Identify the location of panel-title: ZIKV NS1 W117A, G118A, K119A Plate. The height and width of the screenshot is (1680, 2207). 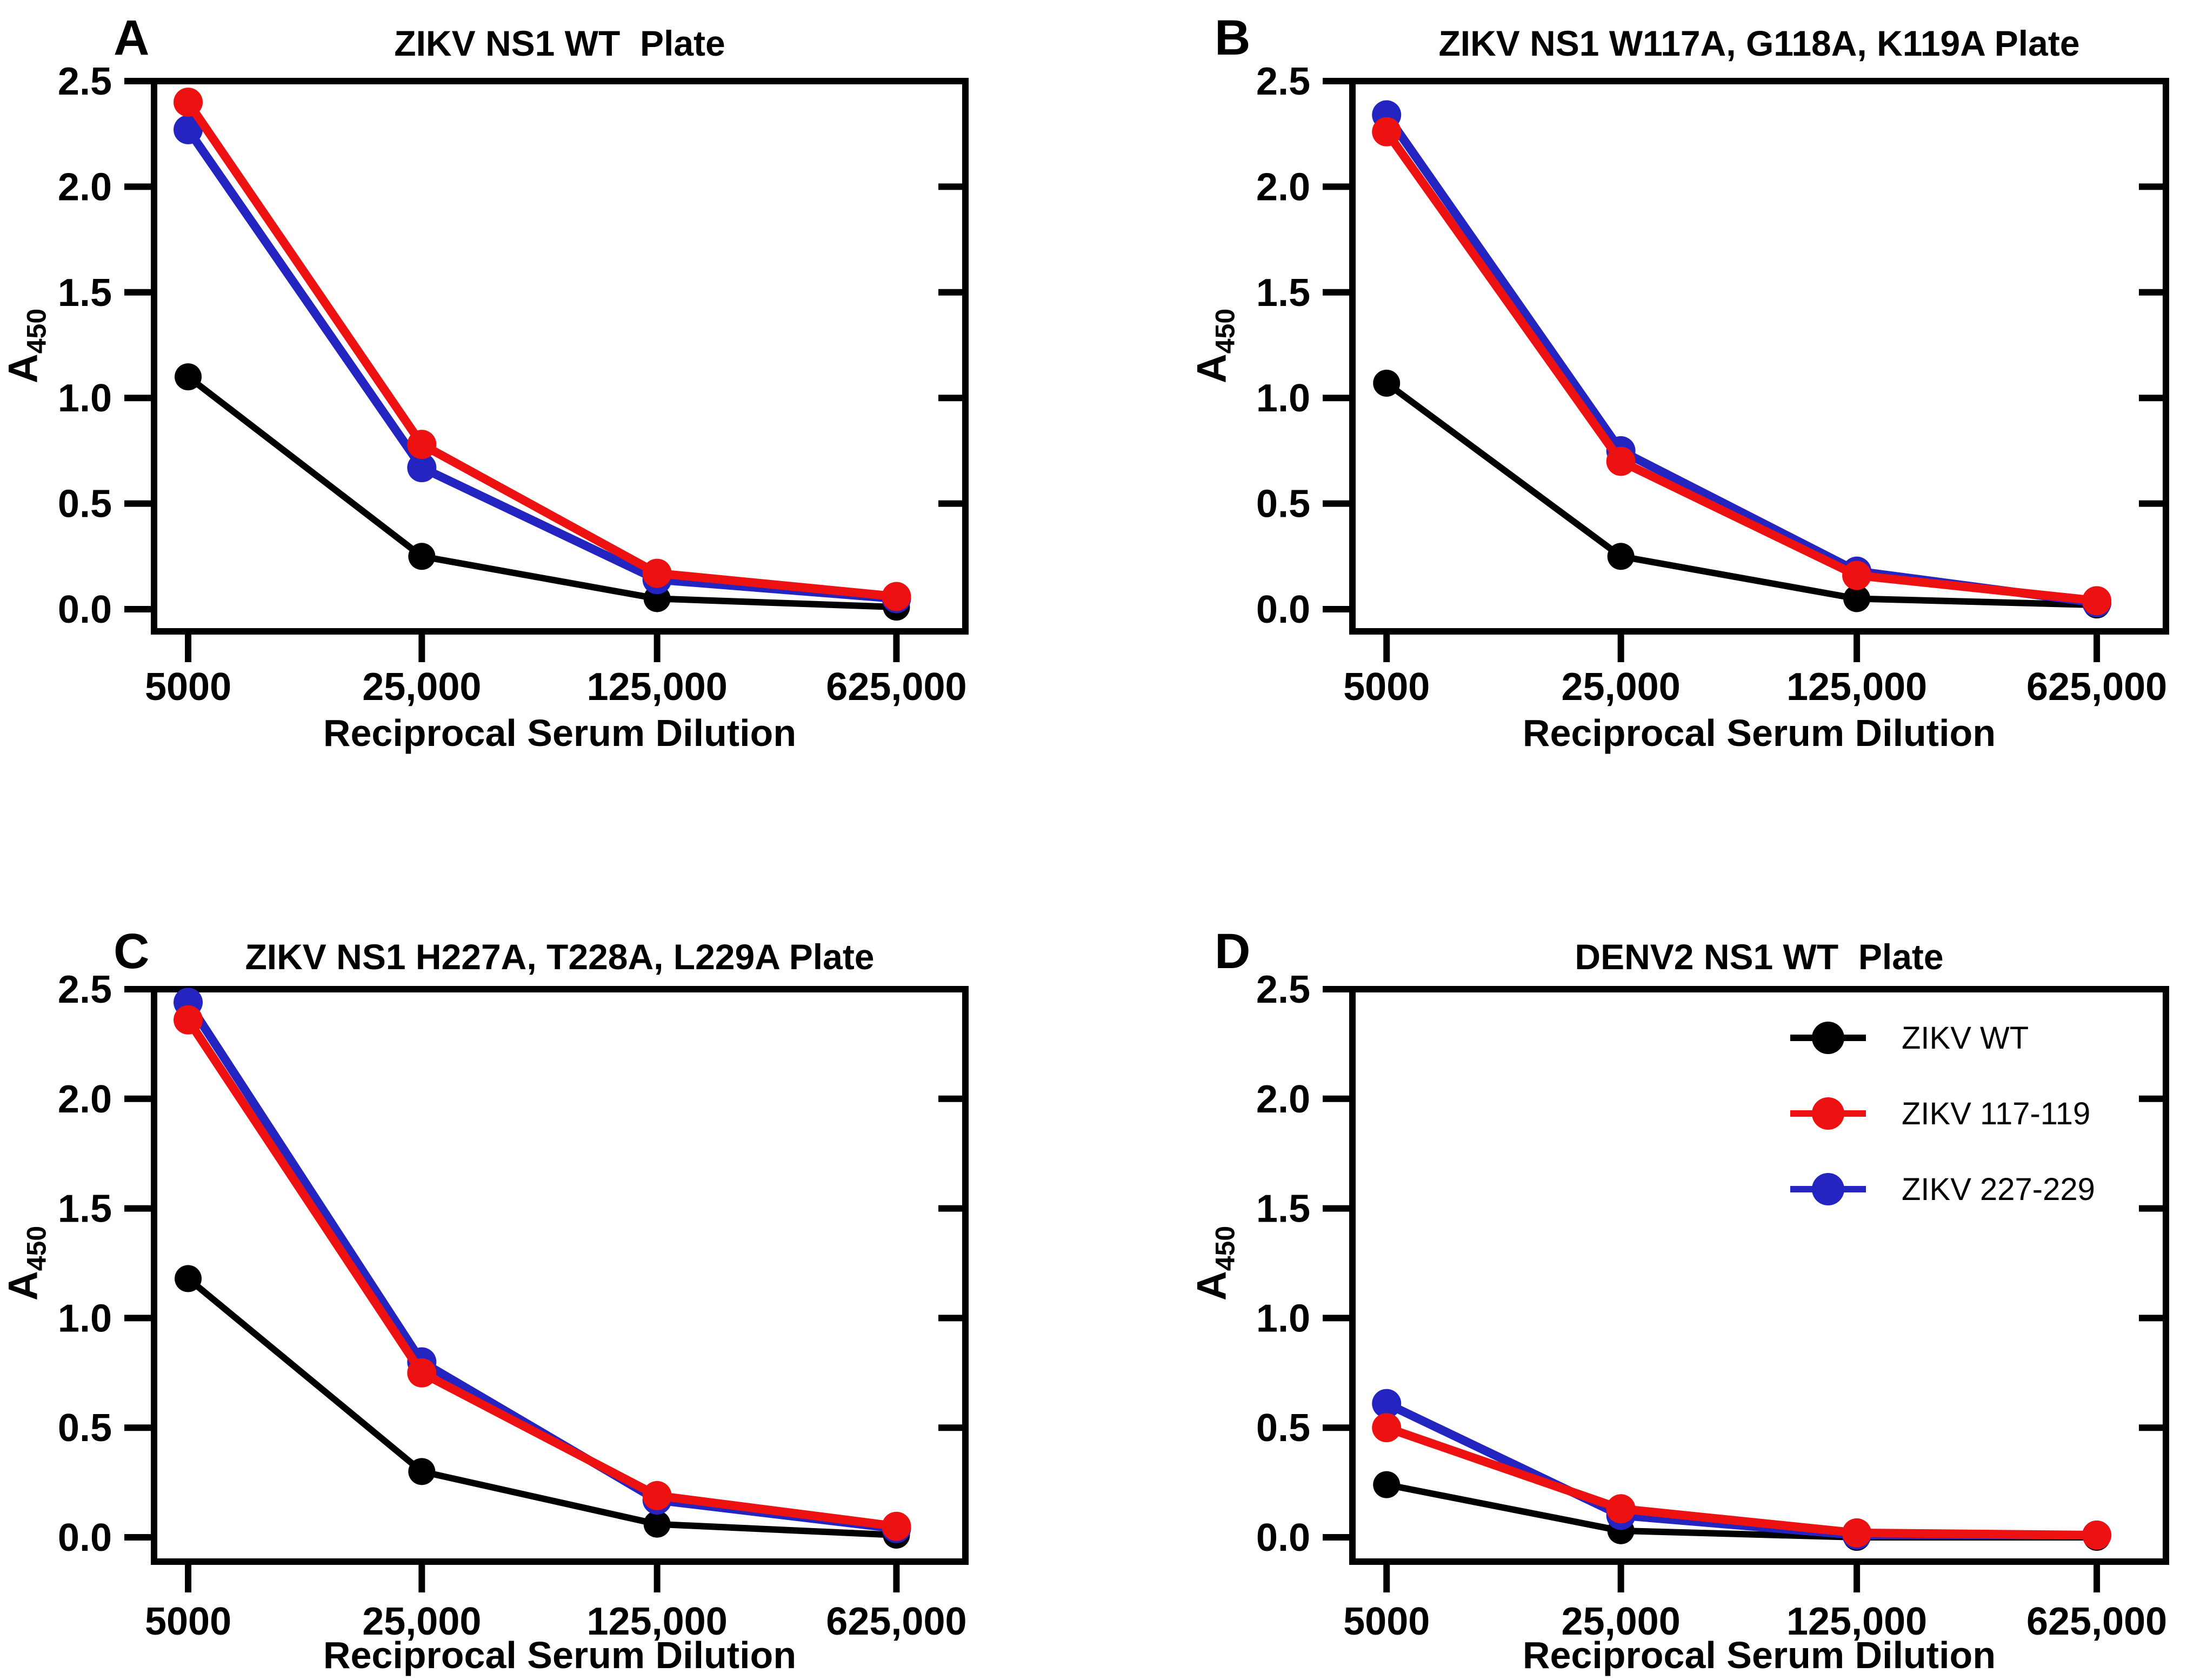
(1759, 43).